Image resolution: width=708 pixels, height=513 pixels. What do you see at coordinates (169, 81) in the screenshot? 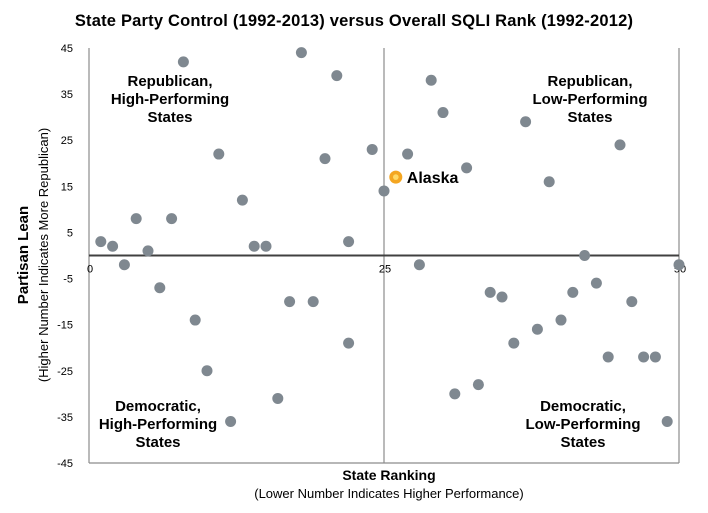
I see `quadrant-label-top-left: Republican,` at bounding box center [169, 81].